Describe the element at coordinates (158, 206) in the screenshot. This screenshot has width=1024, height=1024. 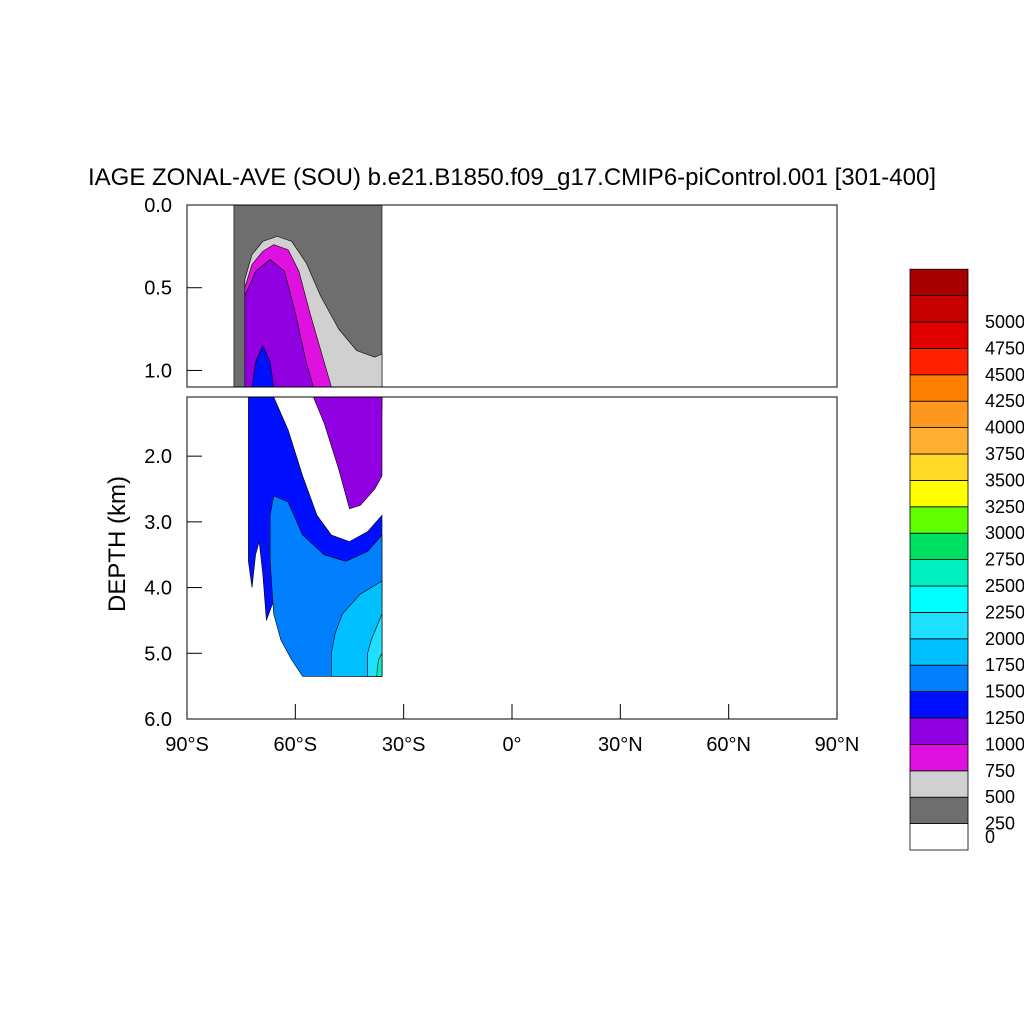
I see `y-tick-label: 0.0` at that location.